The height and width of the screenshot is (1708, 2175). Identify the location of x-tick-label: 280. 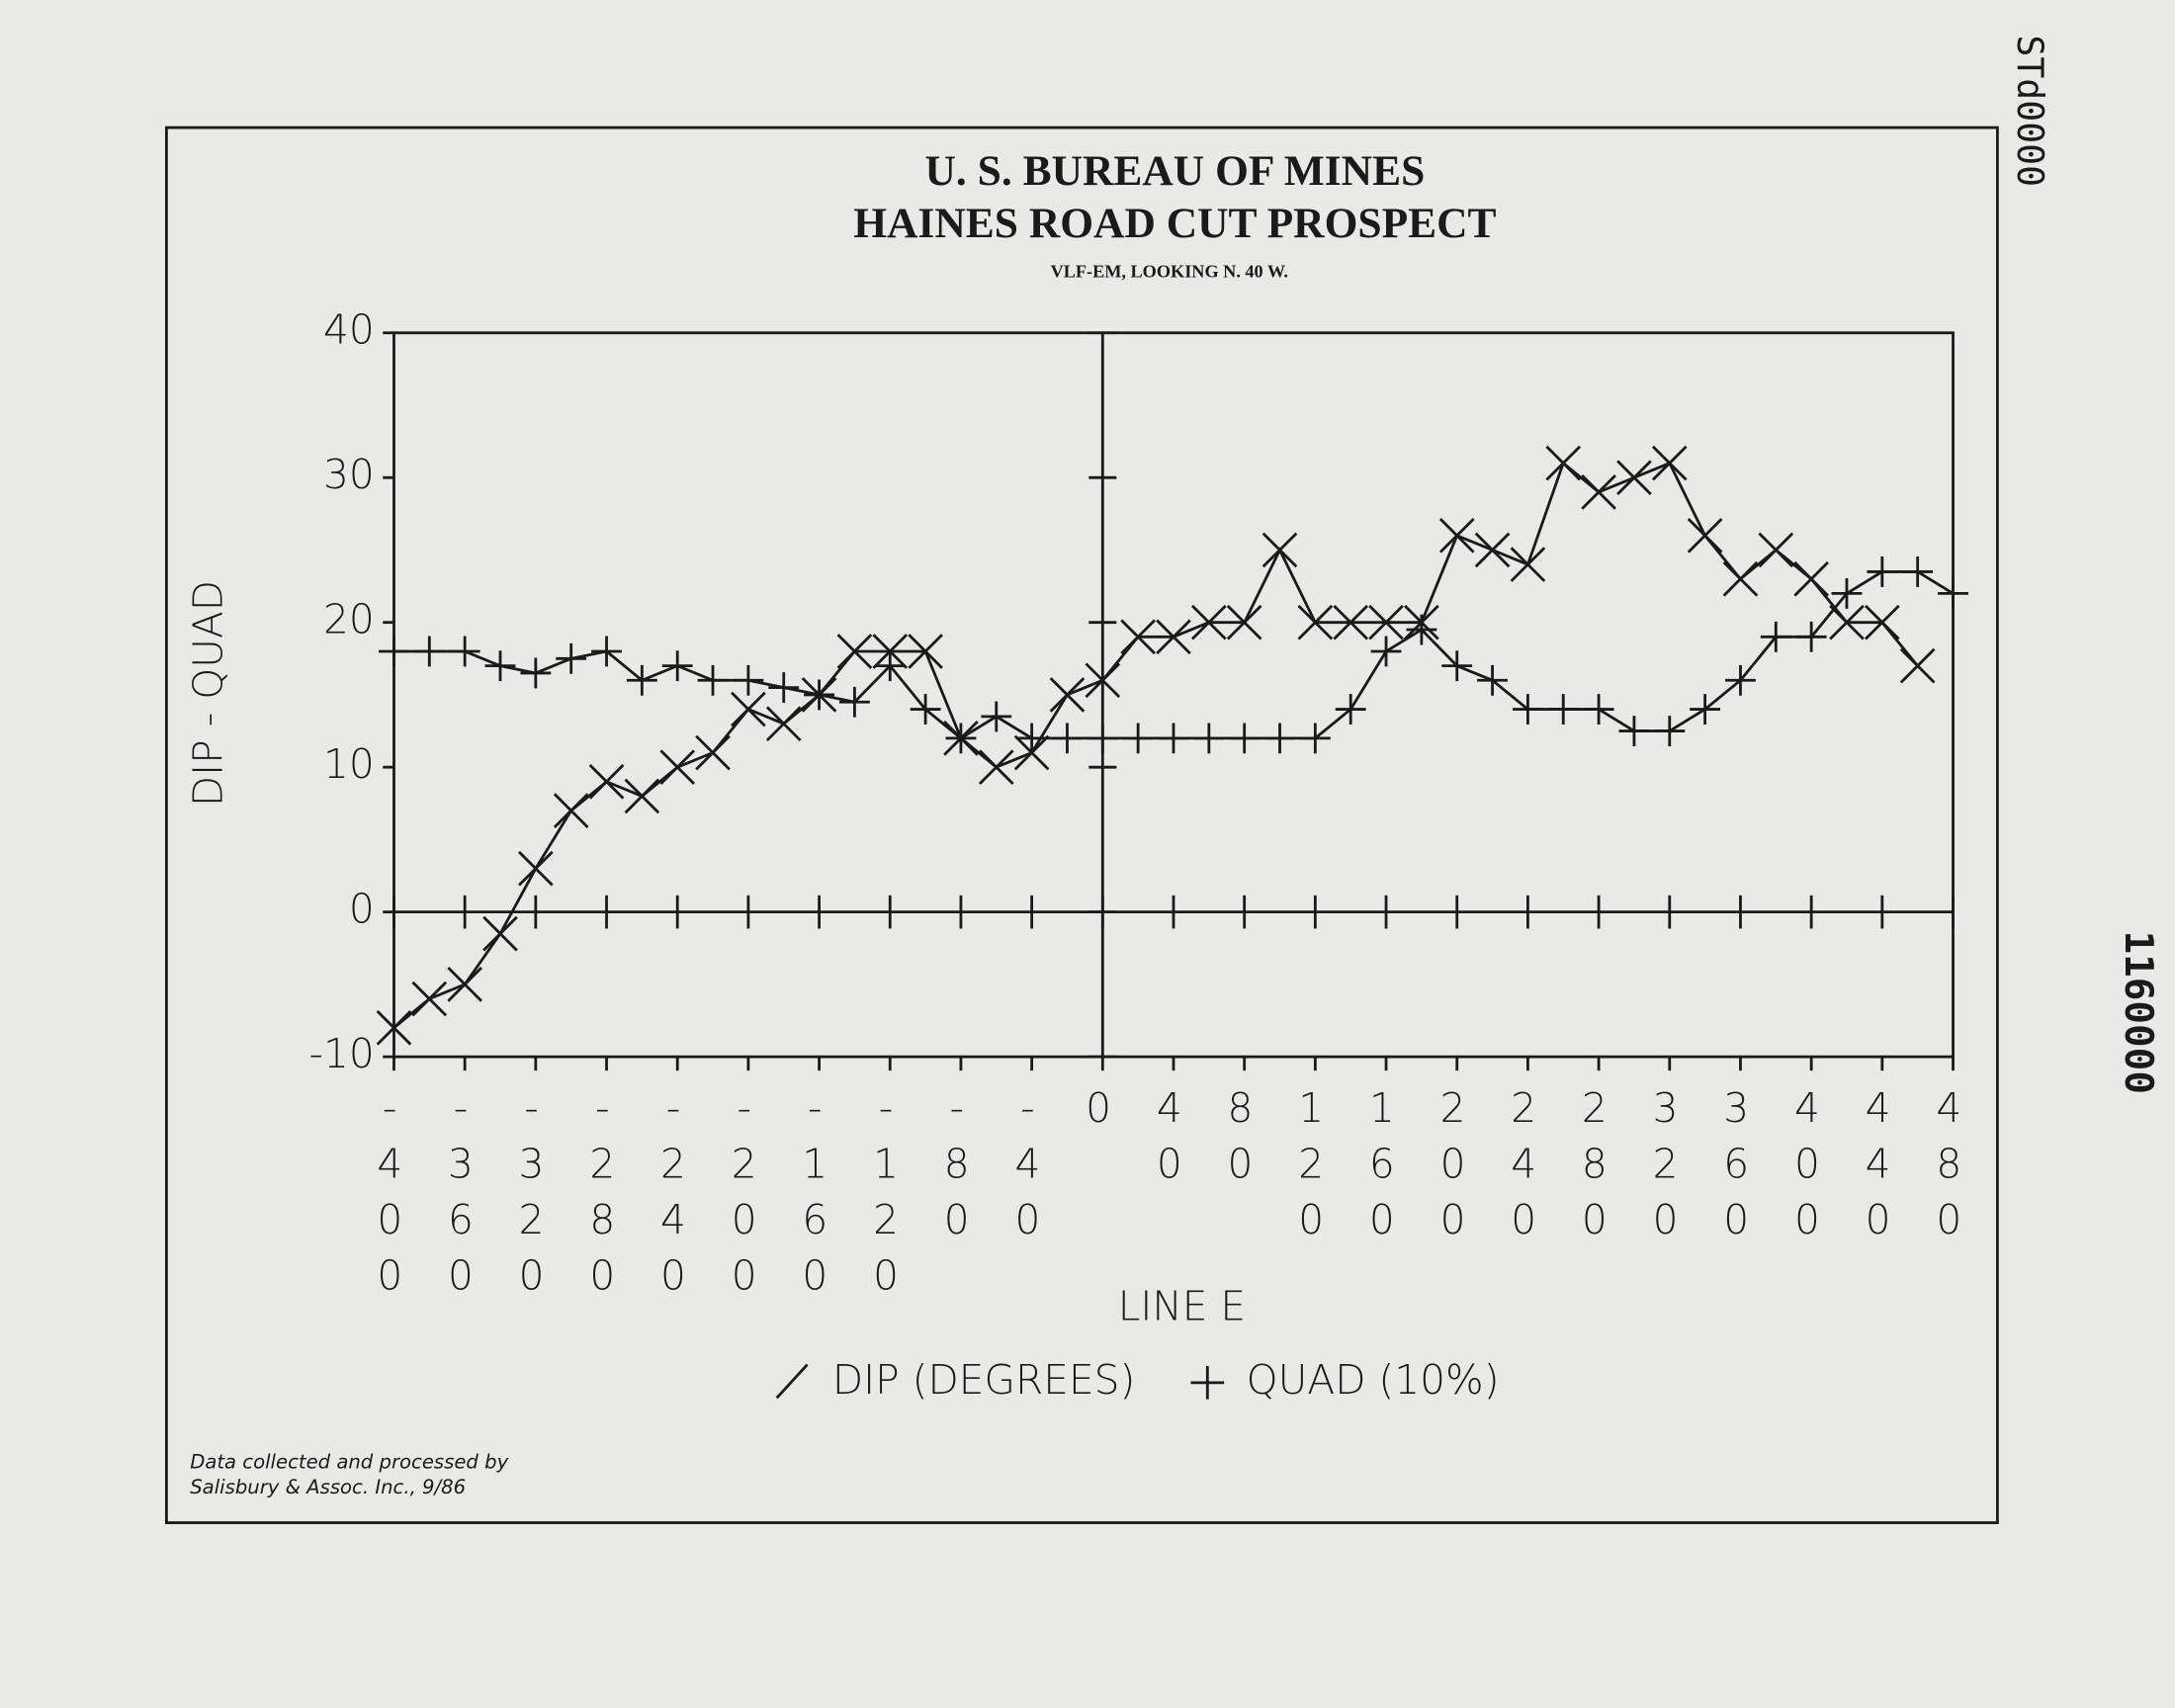
(1595, 1167).